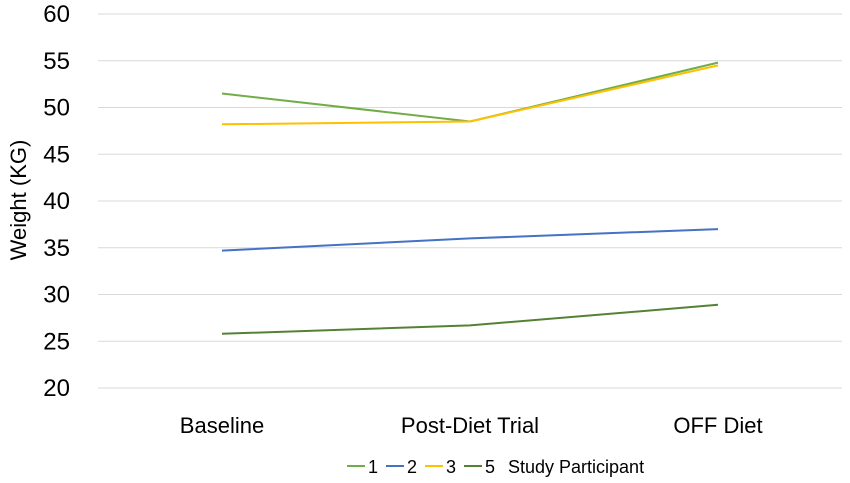 This screenshot has width=850, height=483. I want to click on y-tick-label: 20, so click(56, 388).